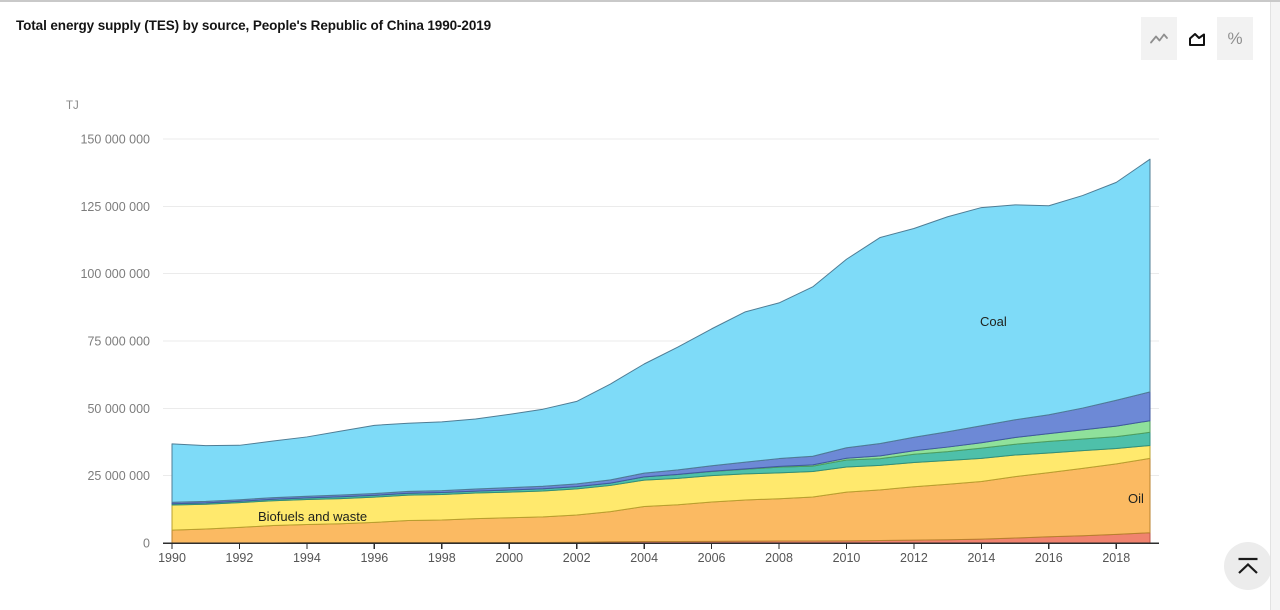  I want to click on area-chart-icon, so click(1197, 39).